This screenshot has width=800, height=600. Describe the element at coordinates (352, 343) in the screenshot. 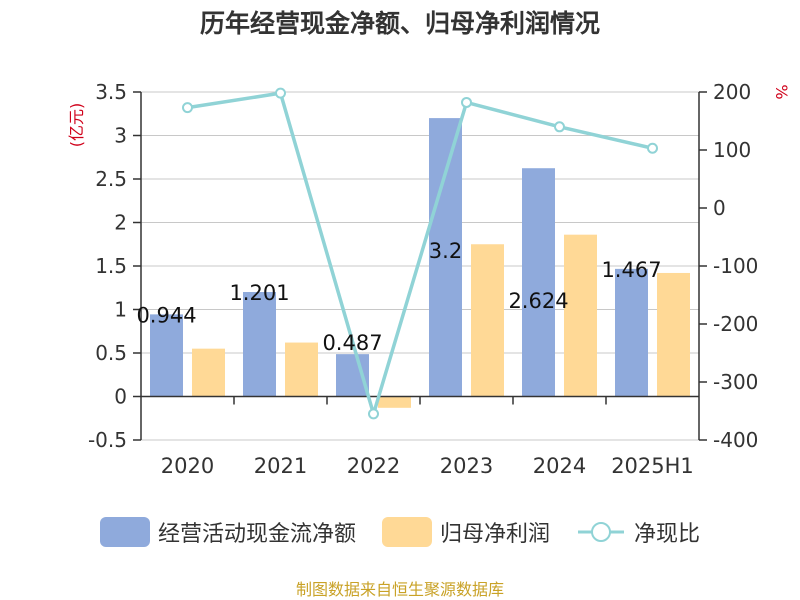

I see `data-label-operating-cash: 0.487` at that location.